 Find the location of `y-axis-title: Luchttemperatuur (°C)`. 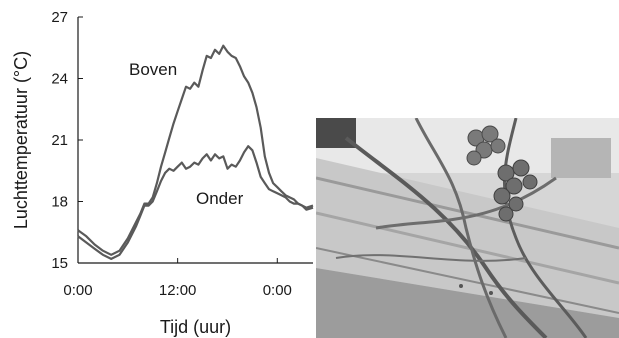

y-axis-title: Luchttemperatuur (°C) is located at coordinates (21, 140).